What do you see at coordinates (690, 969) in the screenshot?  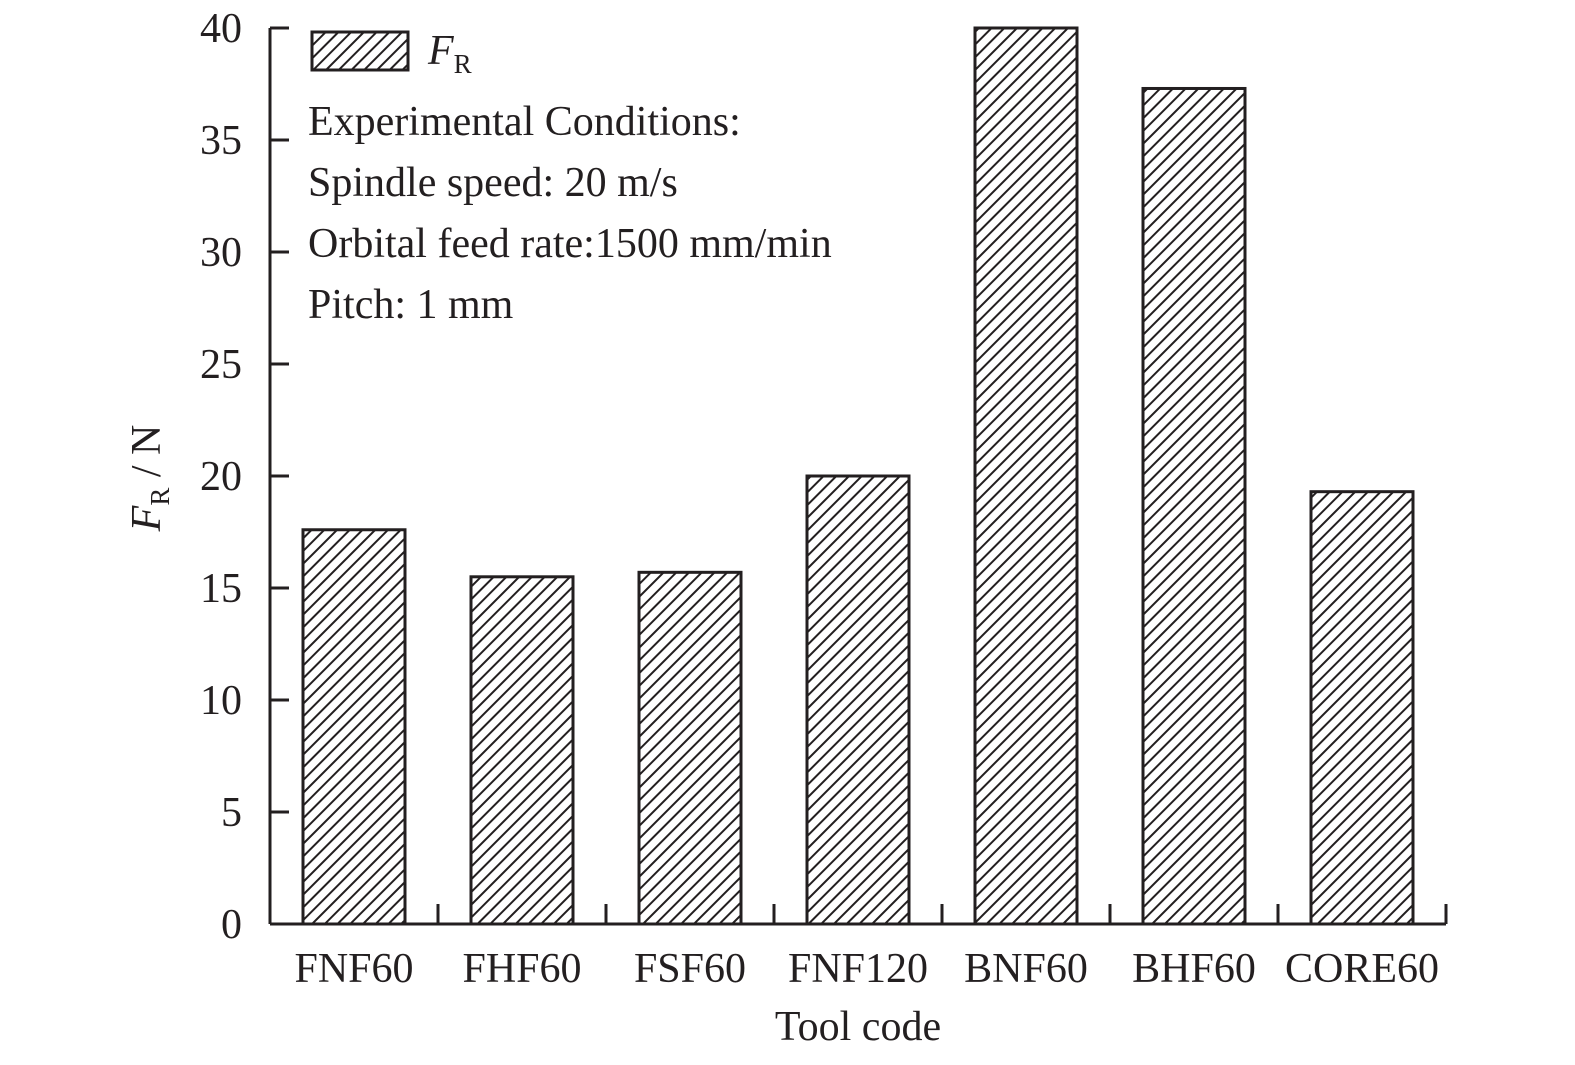 I see `x-tick-label: FSF60` at bounding box center [690, 969].